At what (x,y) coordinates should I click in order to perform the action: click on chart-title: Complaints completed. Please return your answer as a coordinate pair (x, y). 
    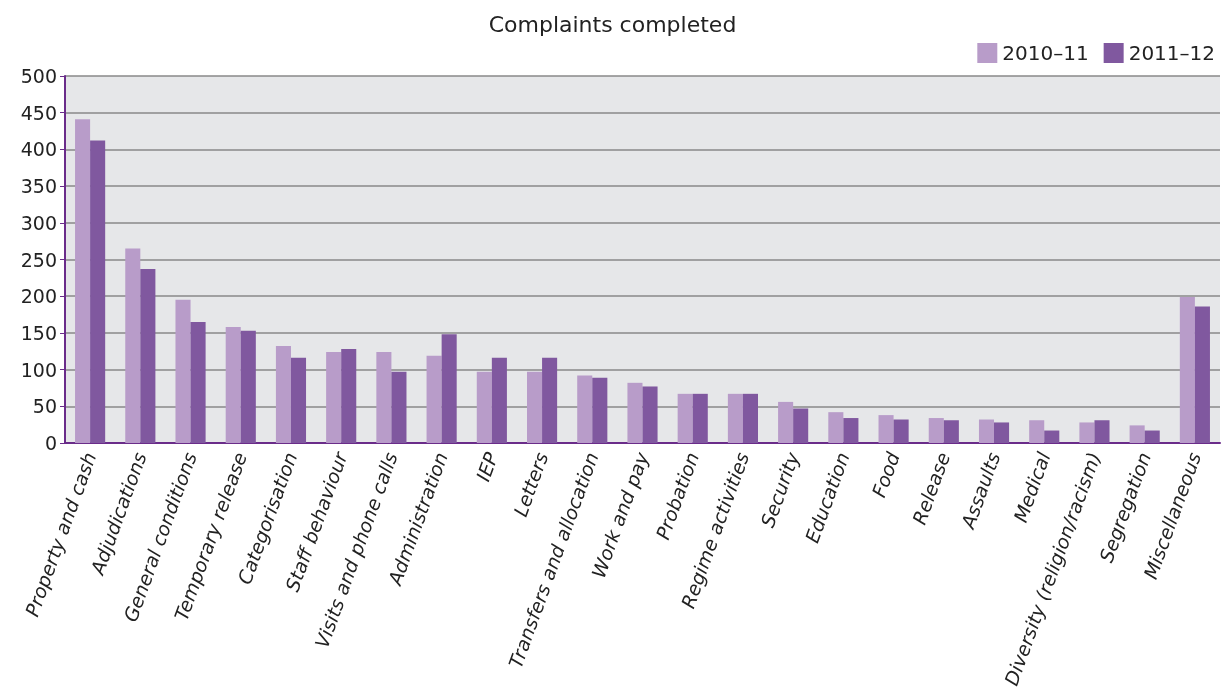
    Looking at the image, I should click on (612, 24).